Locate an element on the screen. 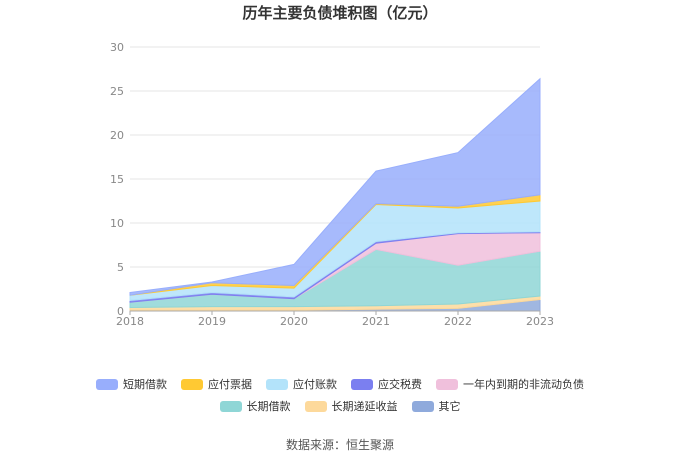 Image resolution: width=680 pixels, height=460 pixels. legend-item: 长期借款 is located at coordinates (255, 406).